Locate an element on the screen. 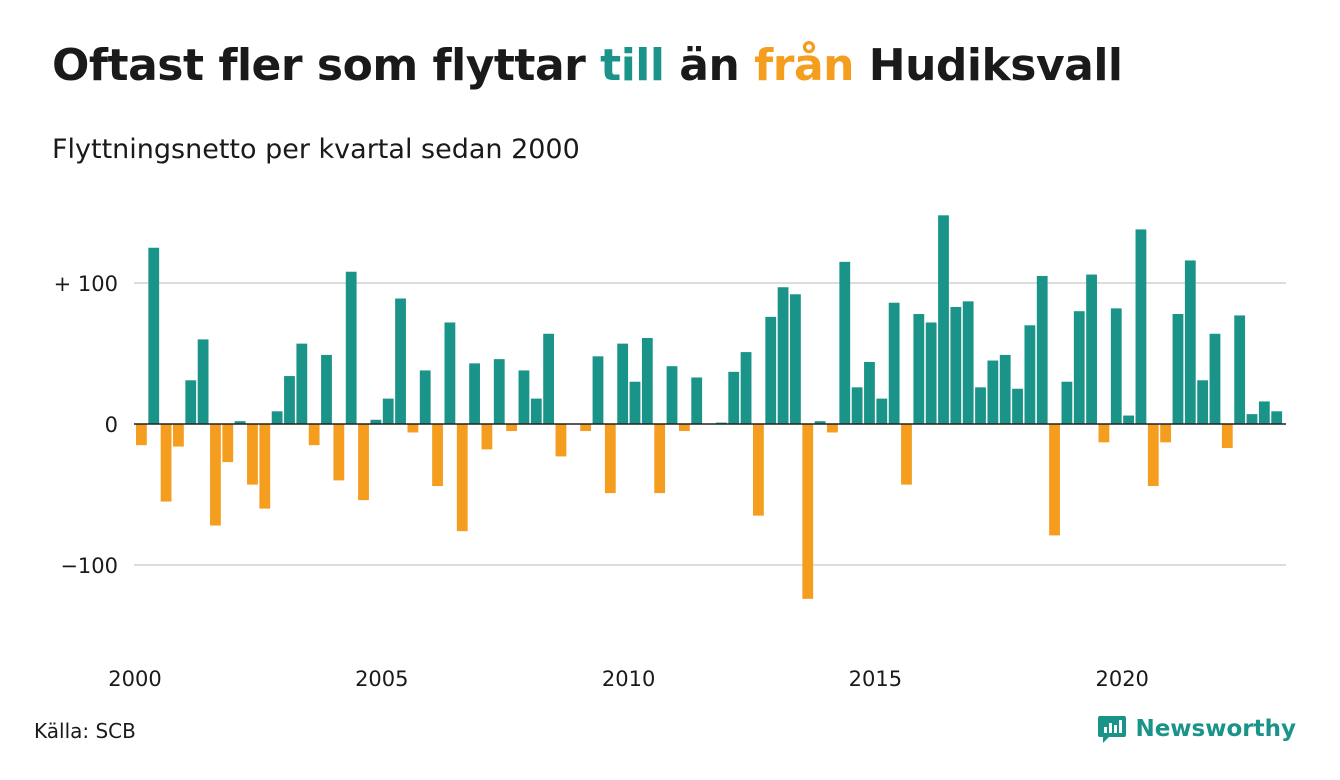  title-highlight-out: från is located at coordinates (804, 65).